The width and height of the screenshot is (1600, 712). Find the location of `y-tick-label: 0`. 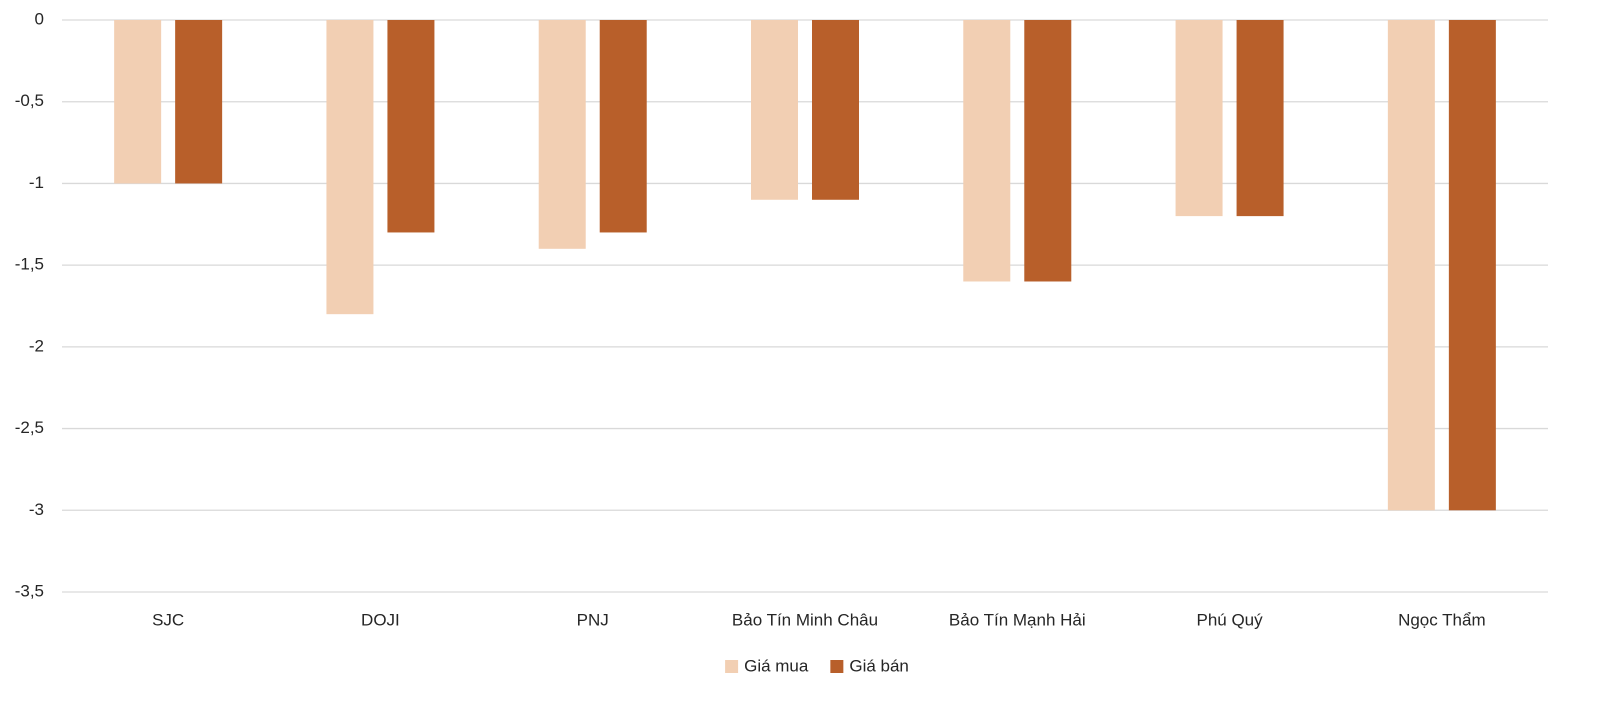

y-tick-label: 0 is located at coordinates (39, 18).